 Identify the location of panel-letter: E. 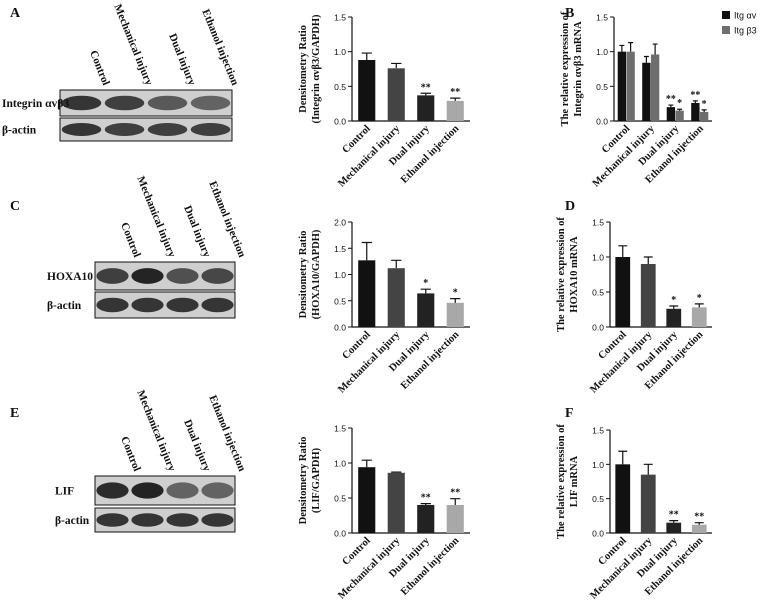
(14, 413).